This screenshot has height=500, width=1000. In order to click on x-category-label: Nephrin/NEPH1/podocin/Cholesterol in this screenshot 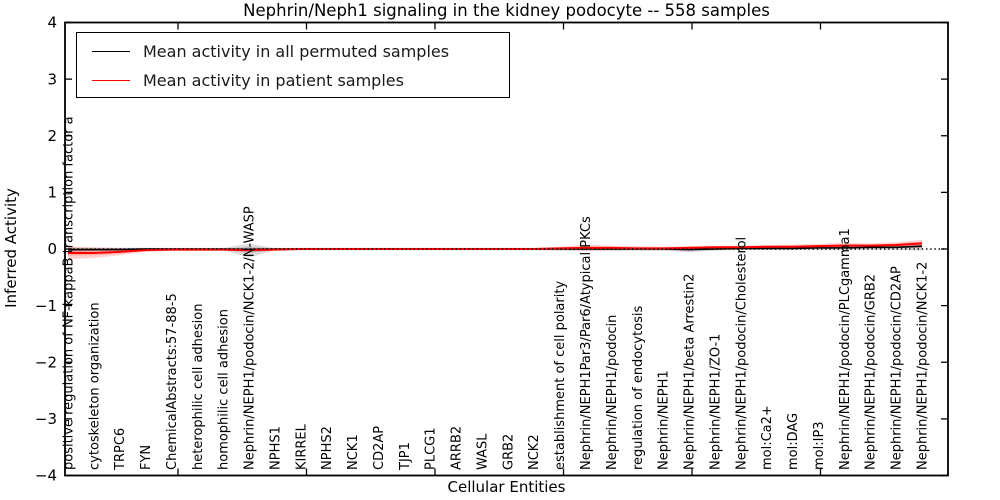, I will do `click(741, 353)`.